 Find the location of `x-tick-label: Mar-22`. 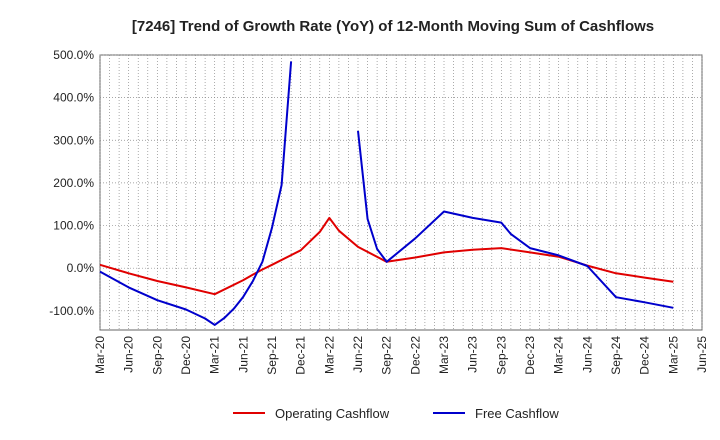

x-tick-label: Mar-22 is located at coordinates (329, 355).